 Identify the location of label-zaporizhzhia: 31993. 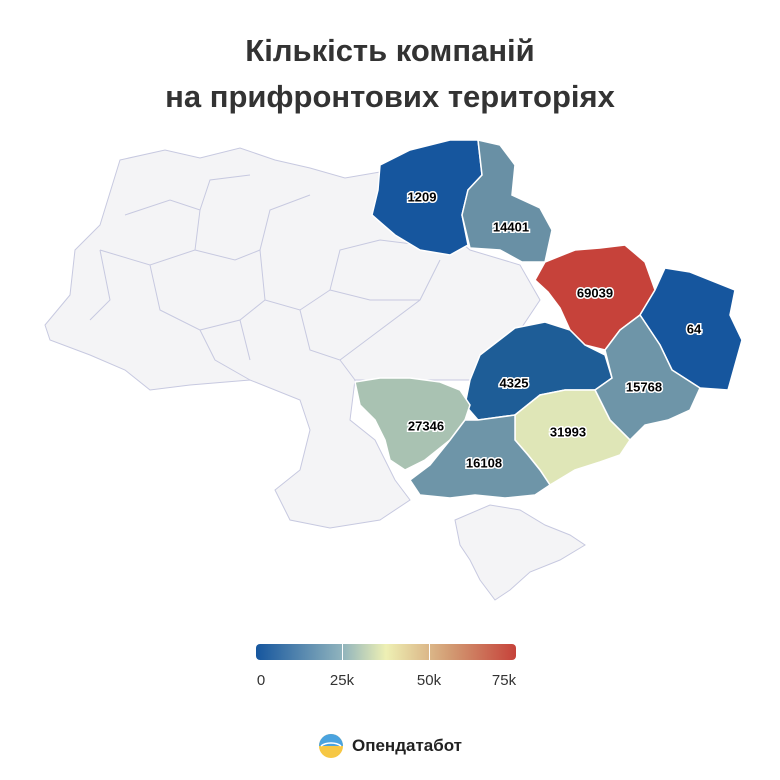
(568, 431).